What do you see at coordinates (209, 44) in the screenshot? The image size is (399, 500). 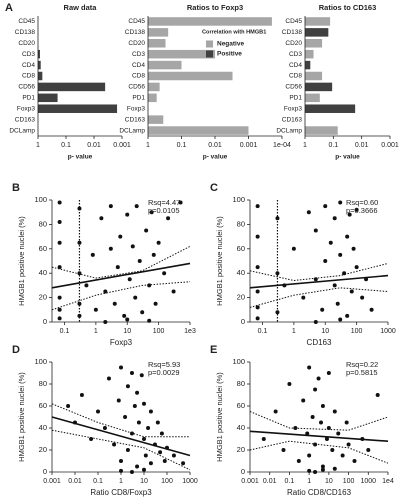 I see `legend-swatch` at bounding box center [209, 44].